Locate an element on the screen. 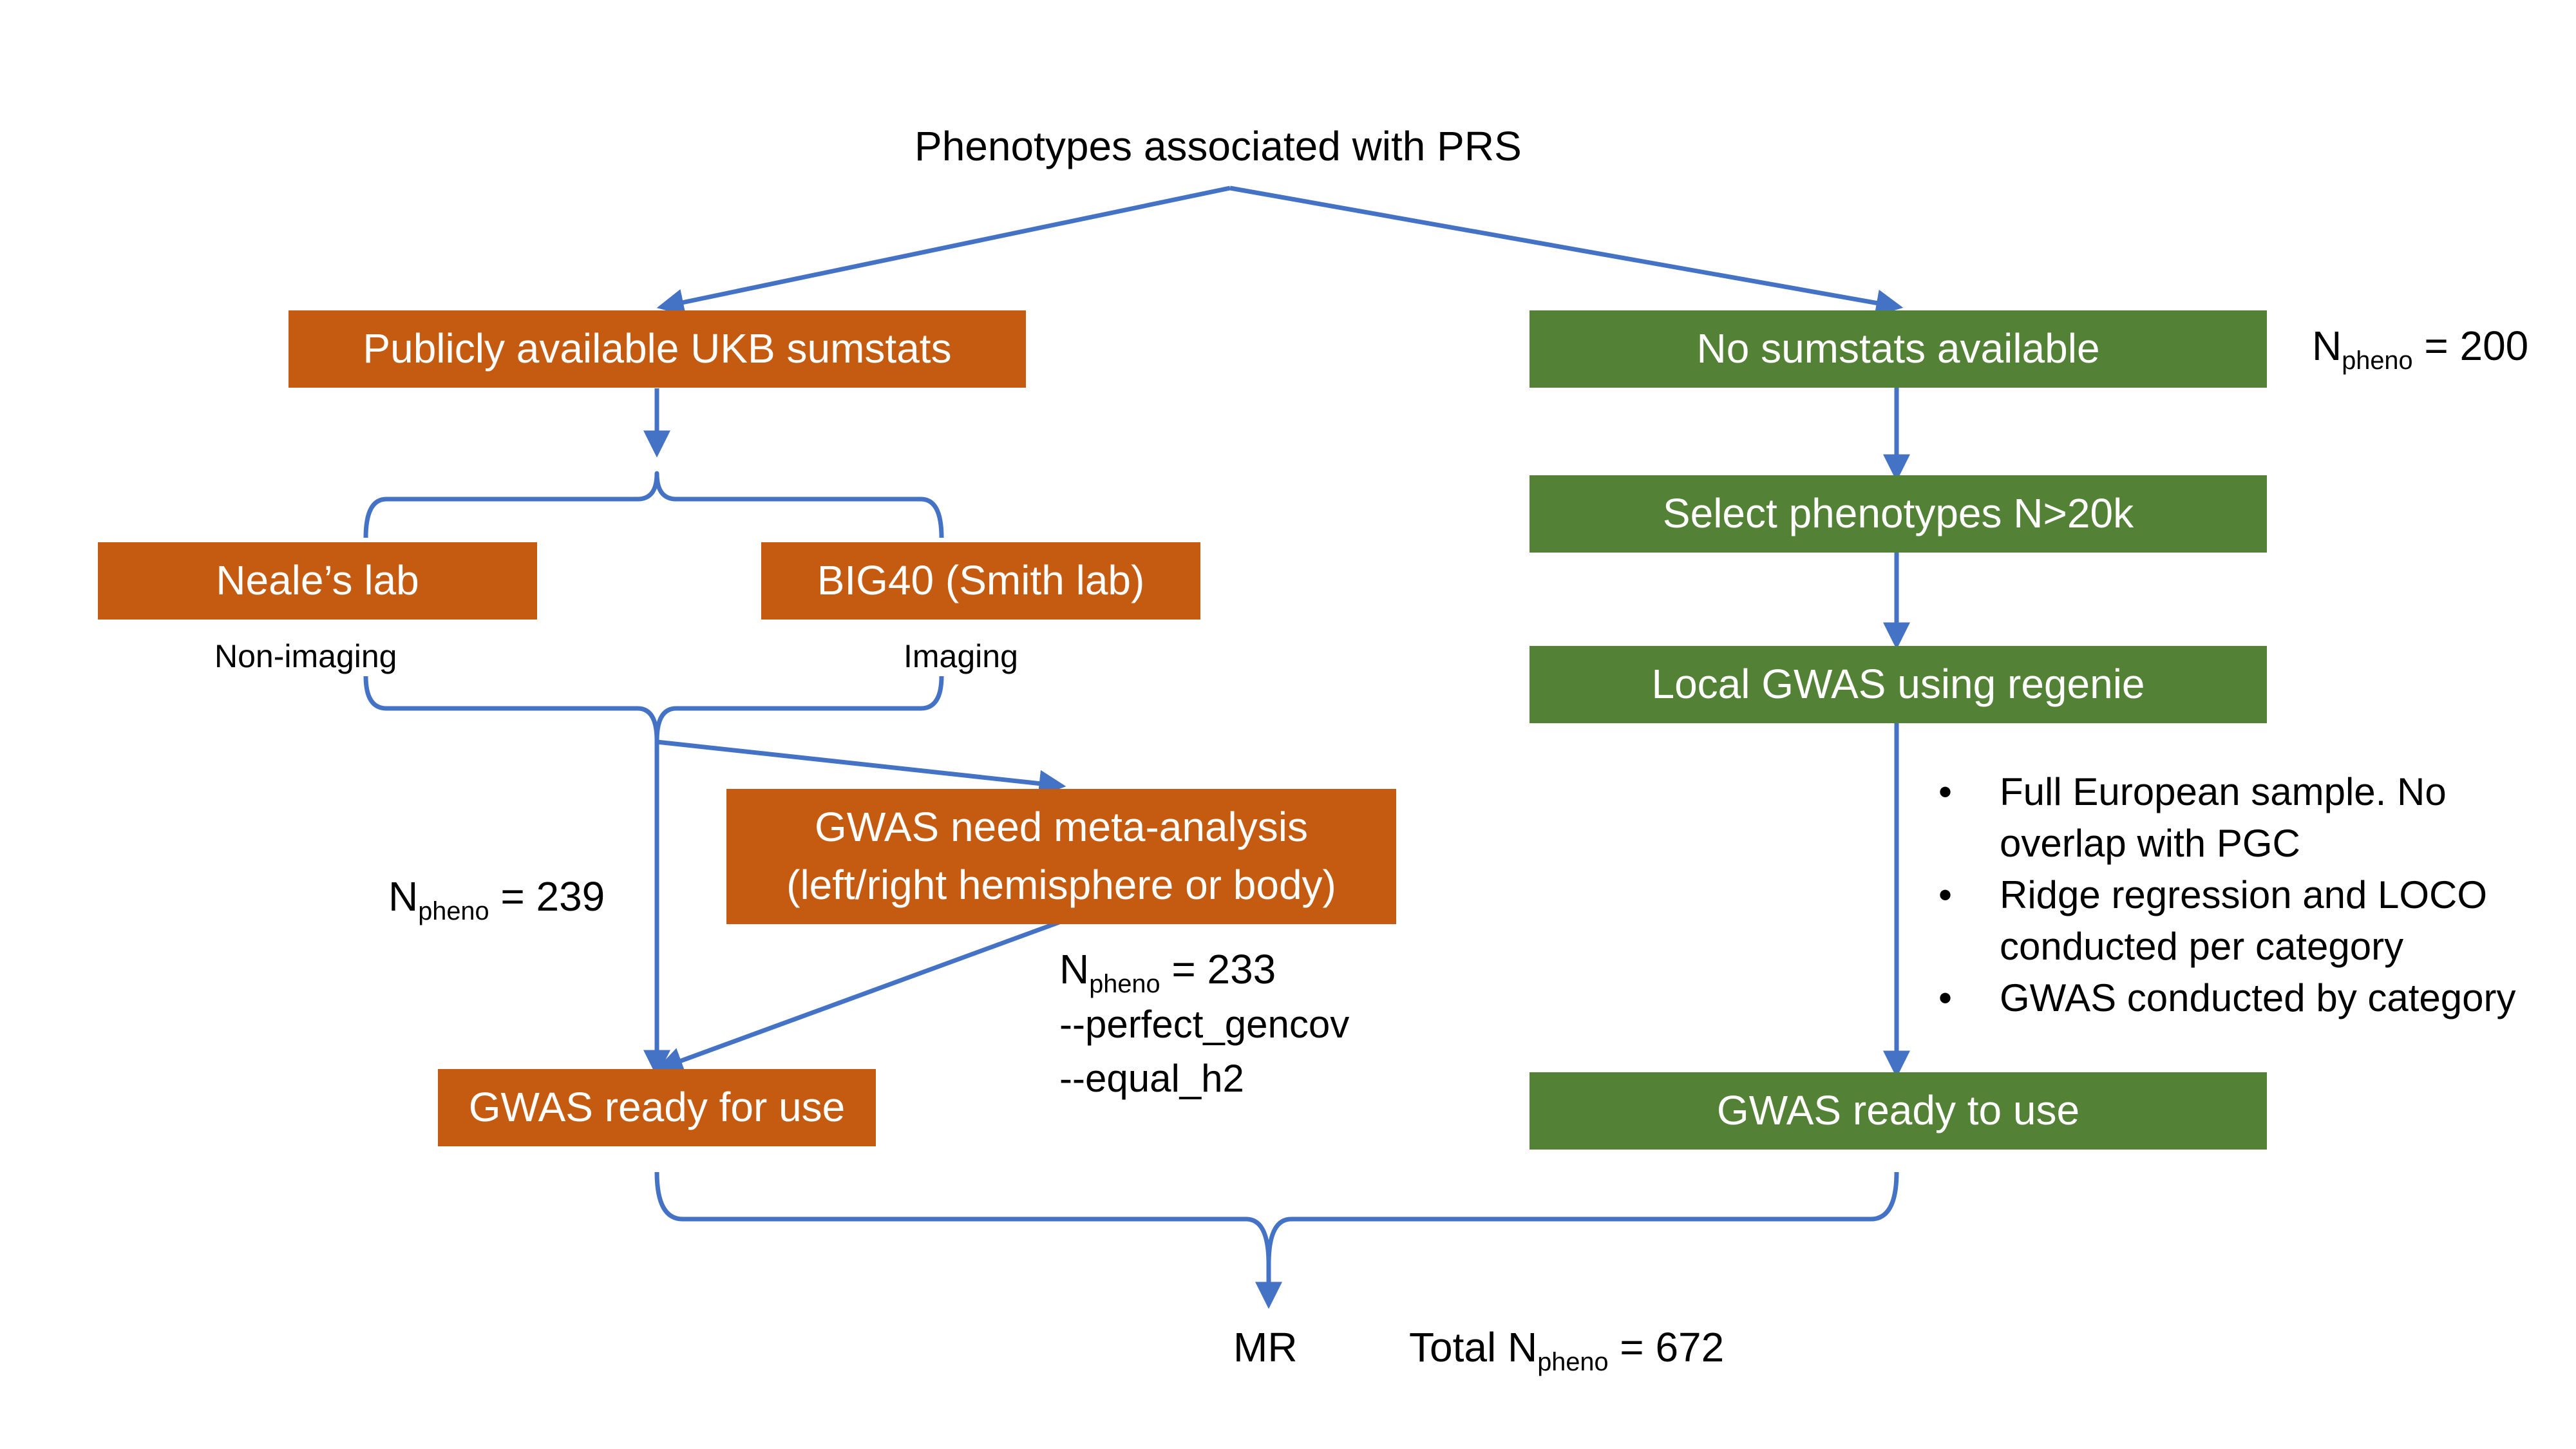  diagram-title: Phenotypes associated with PRS is located at coordinates (1218, 146).